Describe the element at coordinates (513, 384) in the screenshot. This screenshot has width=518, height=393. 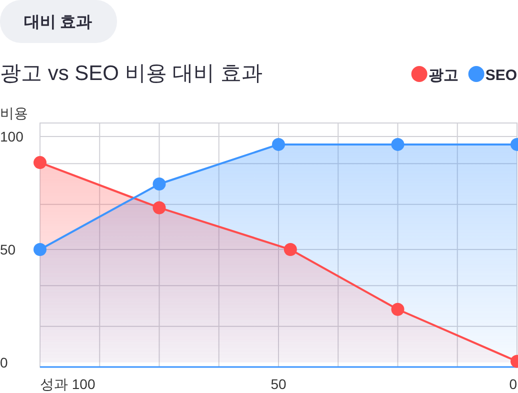
I see `x-tick-label: 0` at that location.